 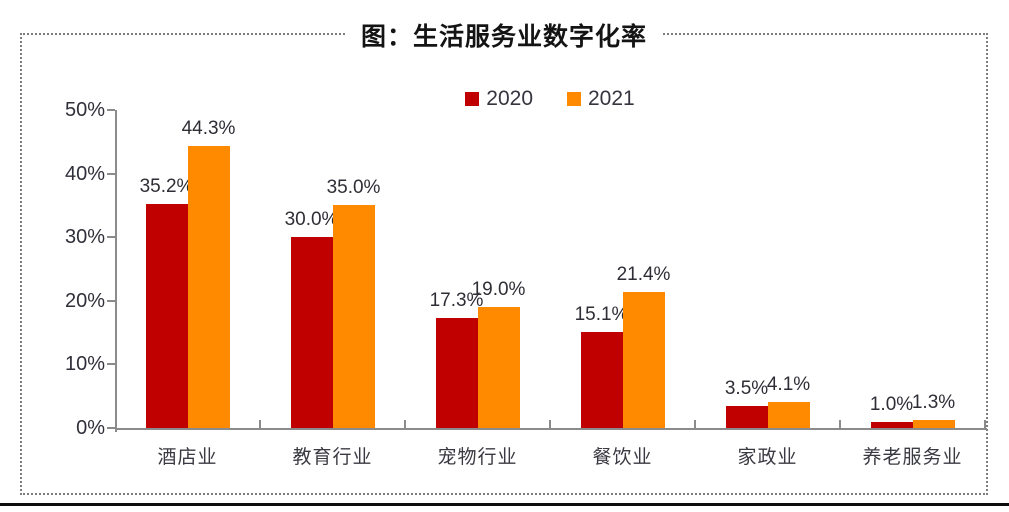 I want to click on bar-2020-酒店业, so click(x=166, y=316).